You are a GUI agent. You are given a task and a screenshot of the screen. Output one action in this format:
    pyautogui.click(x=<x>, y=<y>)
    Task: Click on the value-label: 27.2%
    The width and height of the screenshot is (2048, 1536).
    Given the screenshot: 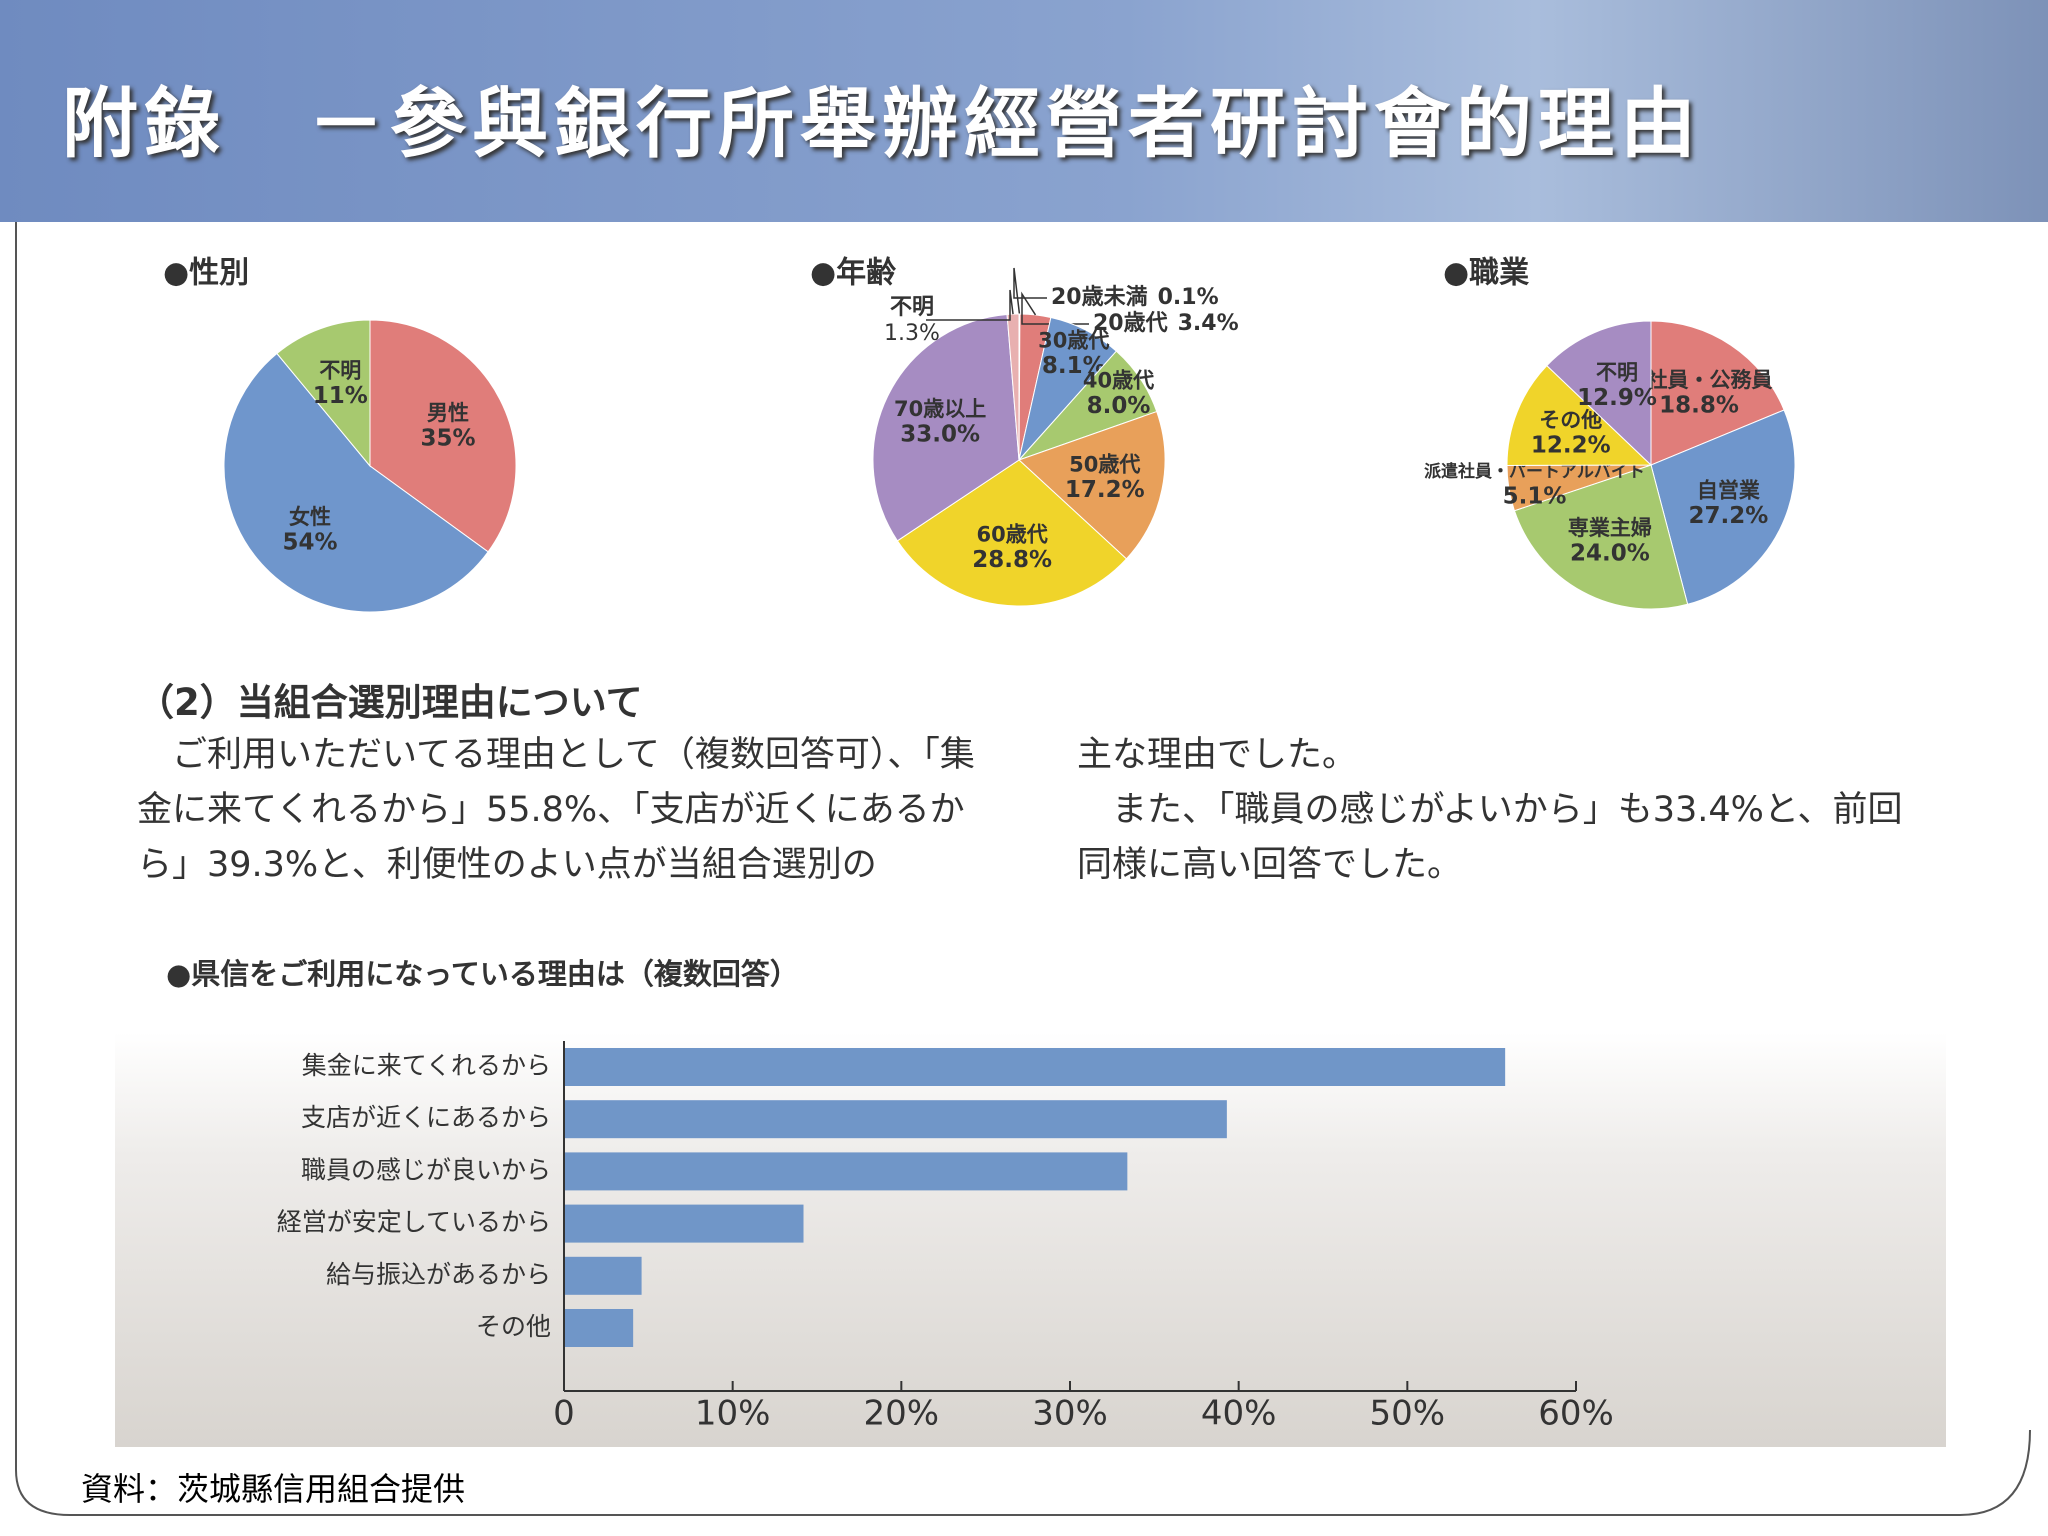 What is the action you would take?
    pyautogui.click(x=1728, y=516)
    